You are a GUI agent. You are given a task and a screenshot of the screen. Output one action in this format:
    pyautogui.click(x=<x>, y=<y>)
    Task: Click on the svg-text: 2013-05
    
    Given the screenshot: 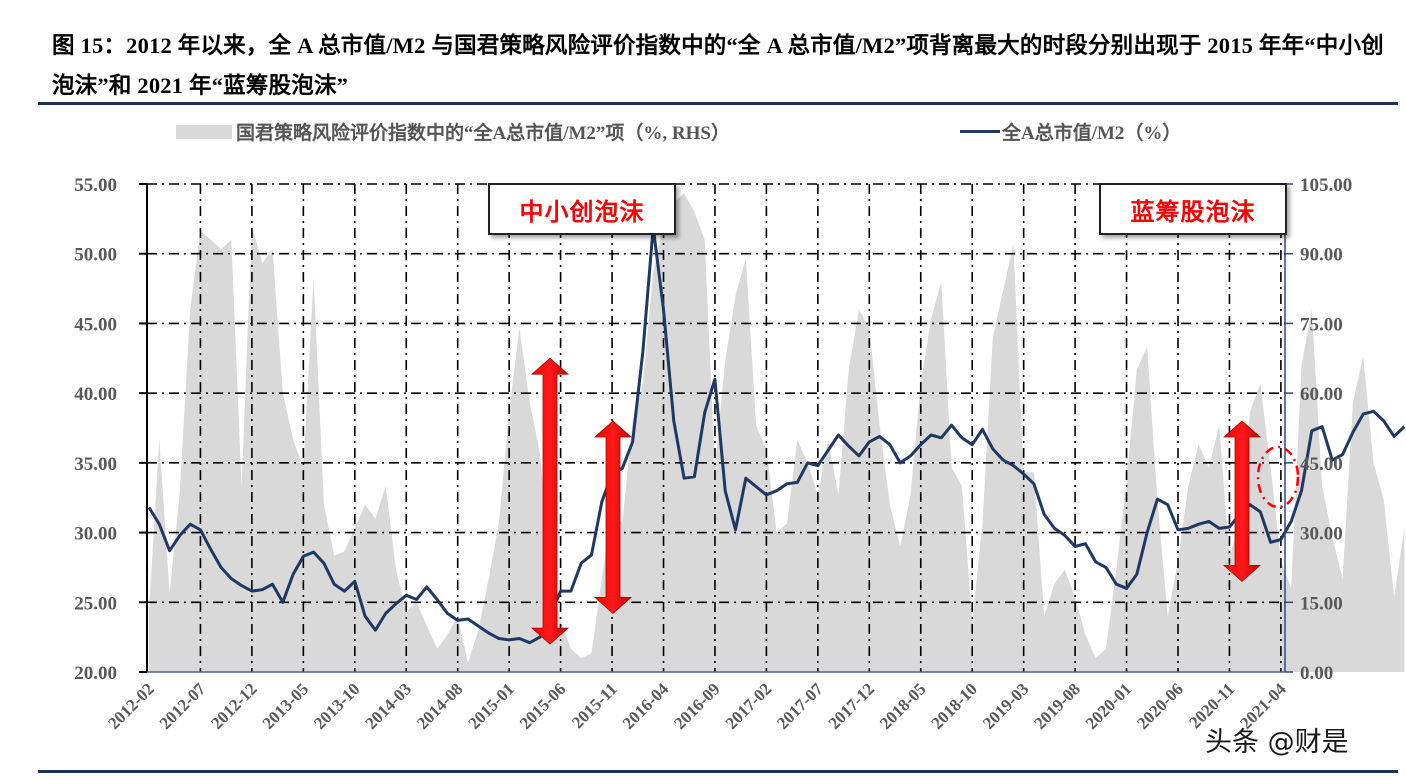 What is the action you would take?
    pyautogui.click(x=286, y=706)
    